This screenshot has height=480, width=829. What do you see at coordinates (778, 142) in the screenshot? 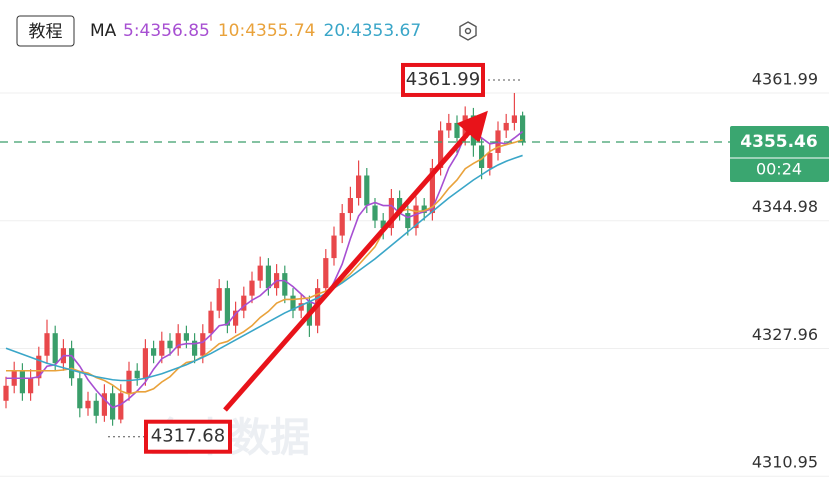
I see `current-price-label: 4355.46` at bounding box center [778, 142].